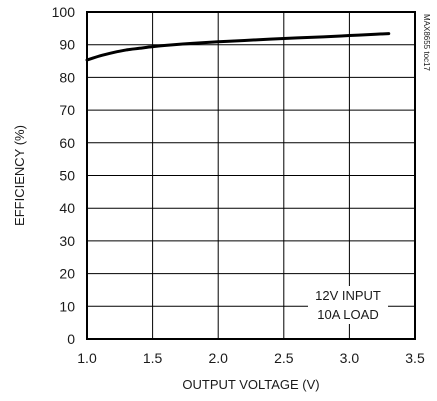  What do you see at coordinates (415, 358) in the screenshot?
I see `x-tick-label: 3.5` at bounding box center [415, 358].